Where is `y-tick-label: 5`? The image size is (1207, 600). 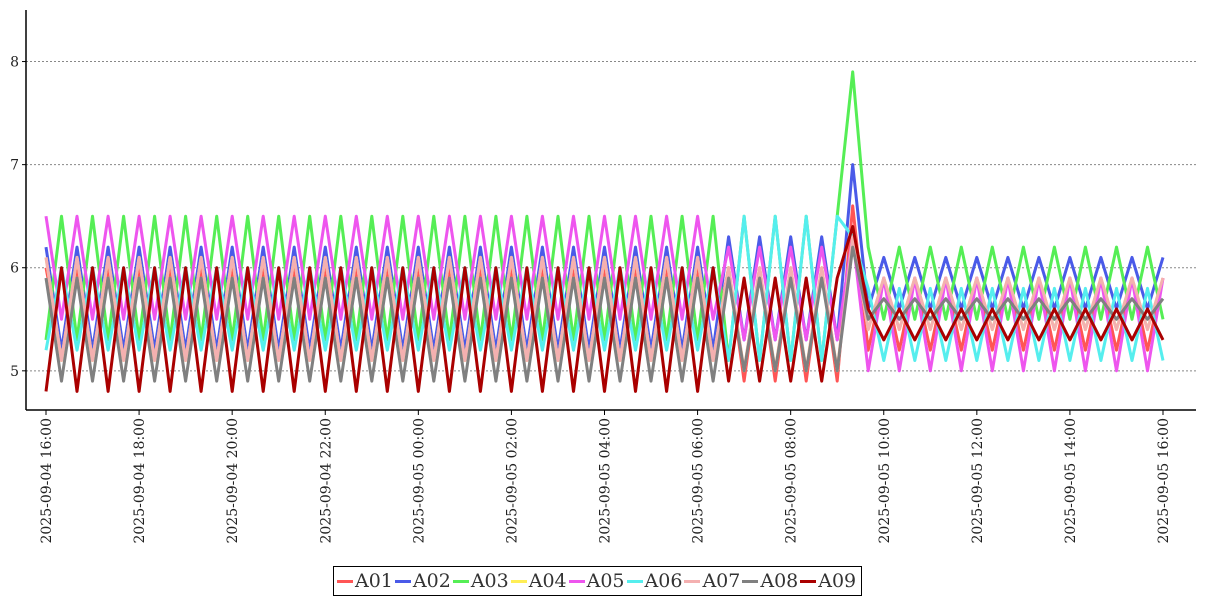 y-tick-label: 5 is located at coordinates (14, 372).